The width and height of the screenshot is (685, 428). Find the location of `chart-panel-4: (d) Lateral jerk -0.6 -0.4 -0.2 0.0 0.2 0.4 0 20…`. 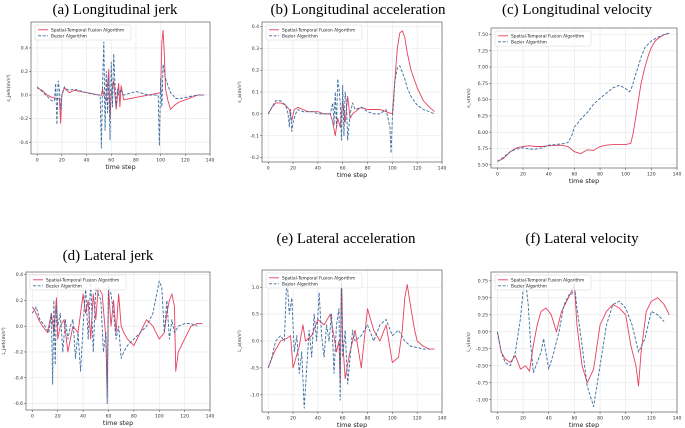

chart-panel-4: (d) Lateral jerk -0.6 -0.4 -0.2 0.0 0.2 0.4 0 20… is located at coordinates (107, 337).